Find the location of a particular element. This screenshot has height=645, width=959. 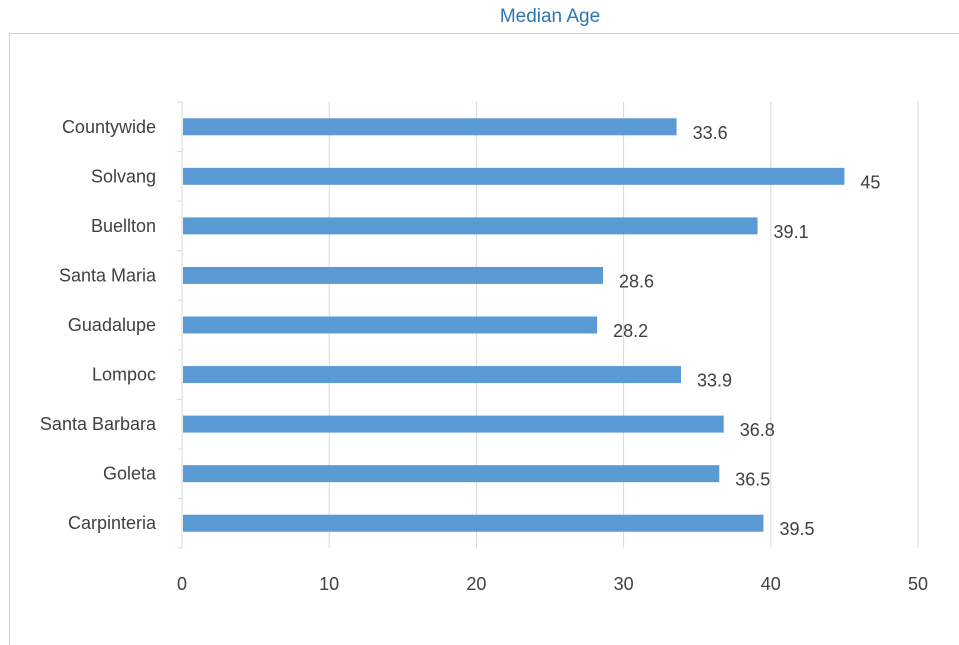

x-tick-label: 10 is located at coordinates (329, 584).